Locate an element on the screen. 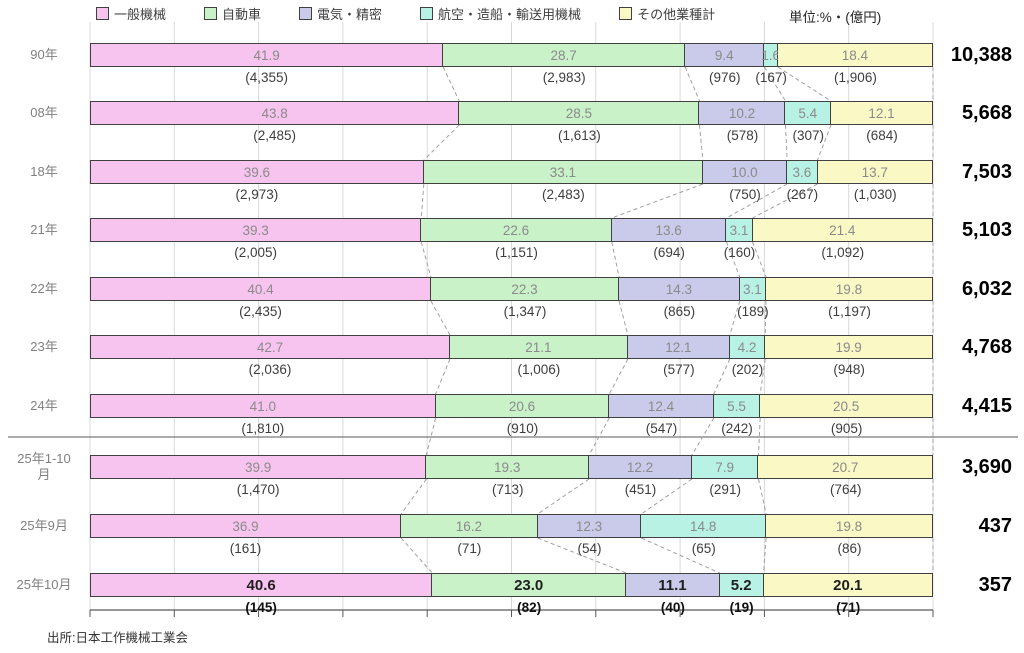 This screenshot has height=653, width=1024. segment-value-label: (1,470) is located at coordinates (258, 489).